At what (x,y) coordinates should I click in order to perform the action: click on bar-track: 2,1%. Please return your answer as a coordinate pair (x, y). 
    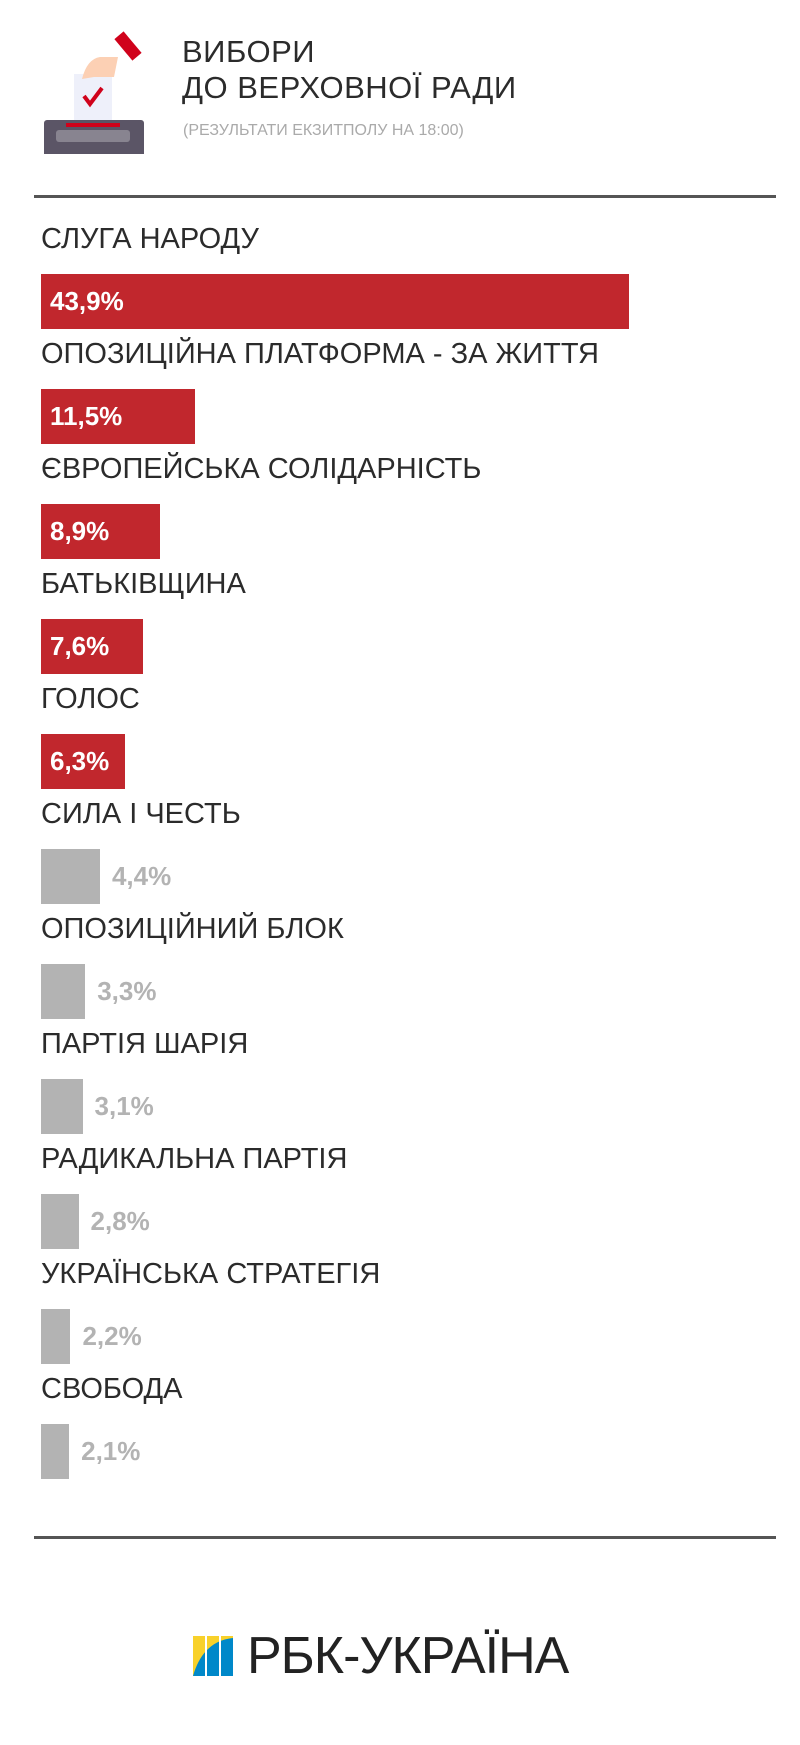
    Looking at the image, I should click on (411, 1451).